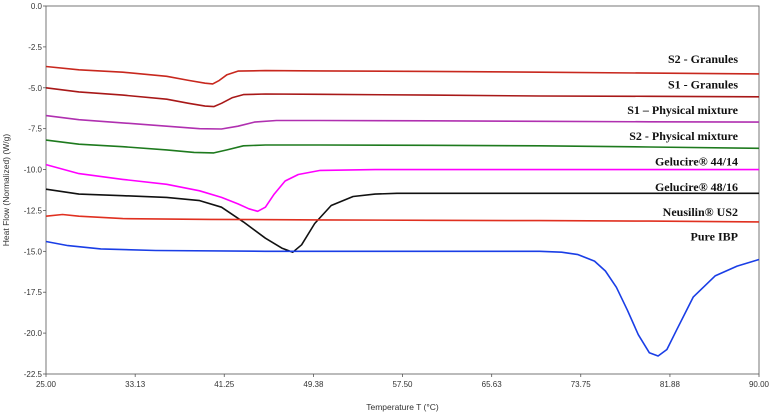 Image resolution: width=774 pixels, height=416 pixels. I want to click on y-tick-label: -7.5, so click(35, 129).